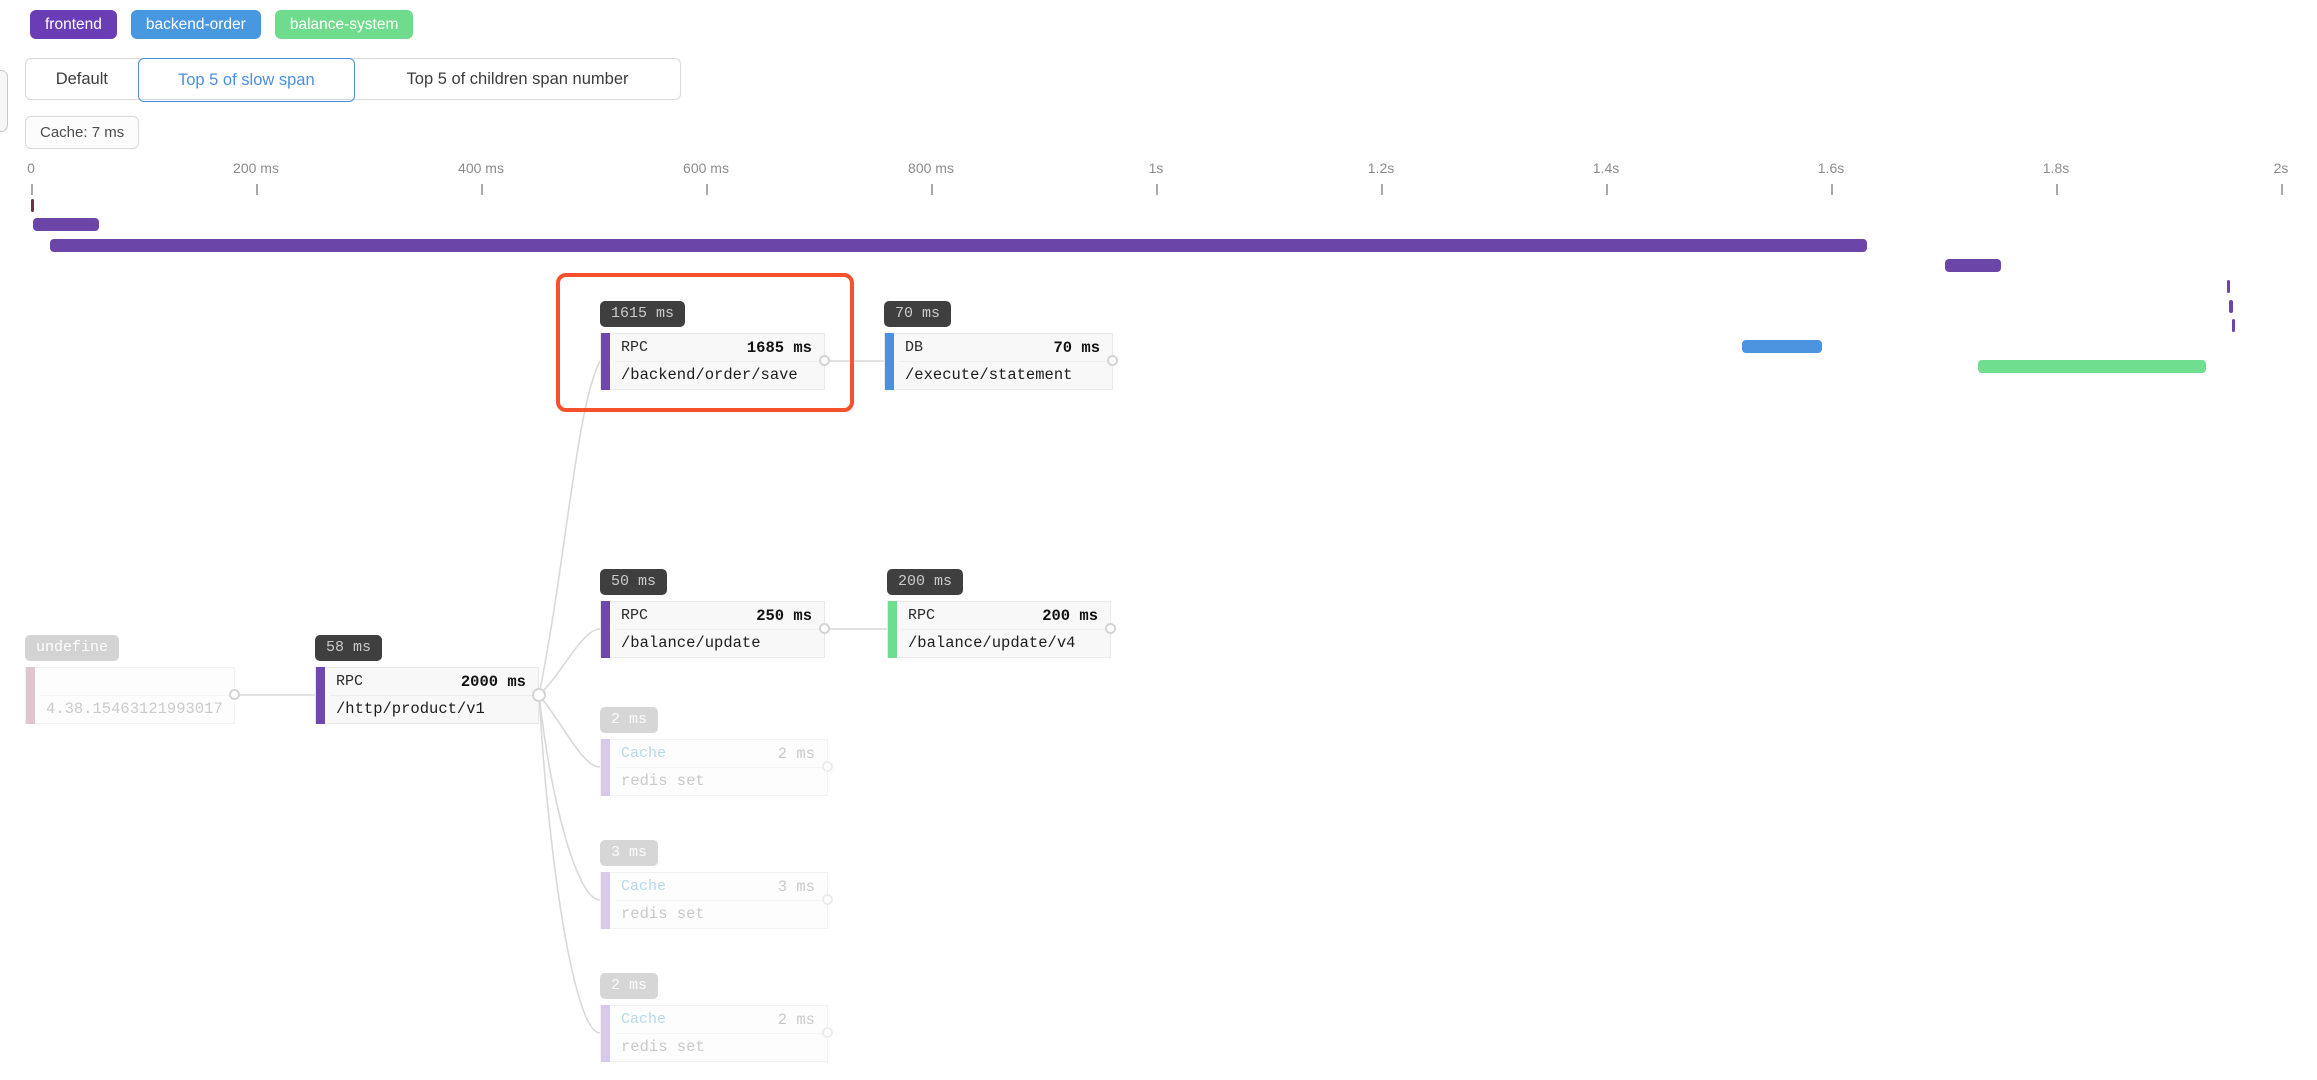  Describe the element at coordinates (999, 629) in the screenshot. I see `span-card: RPC 200 ms /balance/update/v4` at that location.